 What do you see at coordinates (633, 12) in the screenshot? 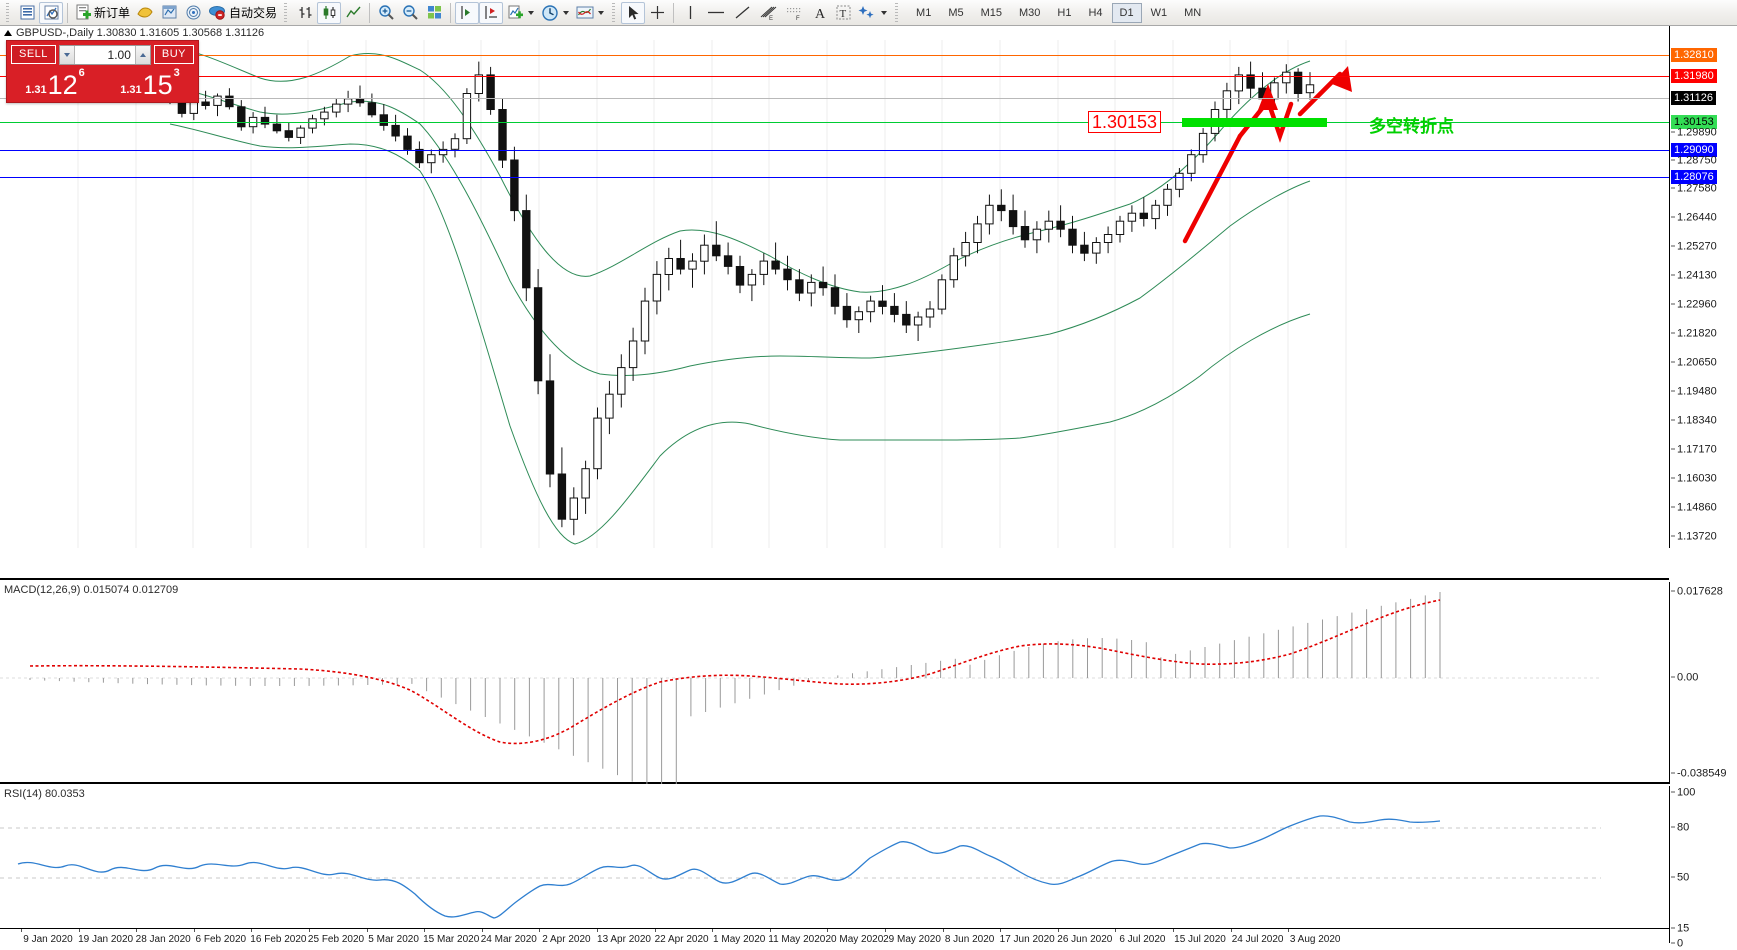
I see `cursor-icon` at bounding box center [633, 12].